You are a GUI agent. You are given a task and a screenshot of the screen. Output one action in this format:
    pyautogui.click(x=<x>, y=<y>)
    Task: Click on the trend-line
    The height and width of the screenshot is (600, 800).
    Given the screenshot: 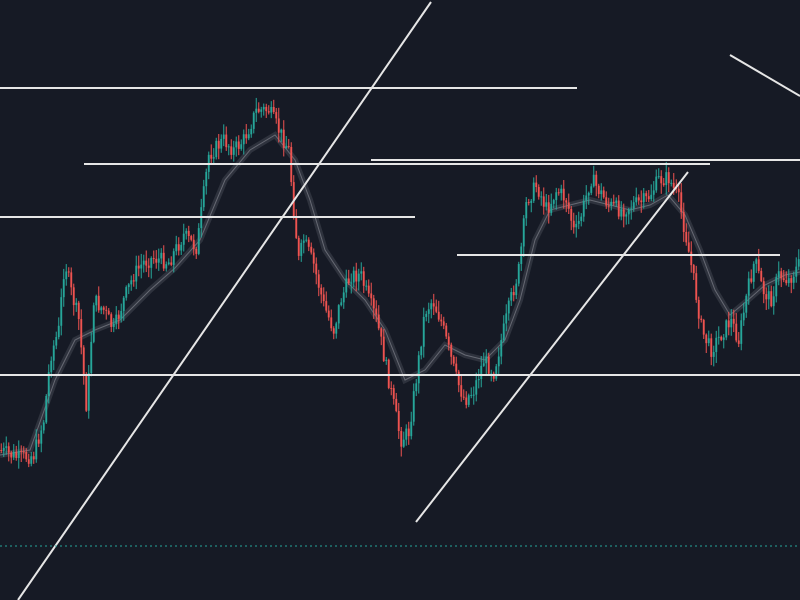 What is the action you would take?
    pyautogui.click(x=764, y=75)
    